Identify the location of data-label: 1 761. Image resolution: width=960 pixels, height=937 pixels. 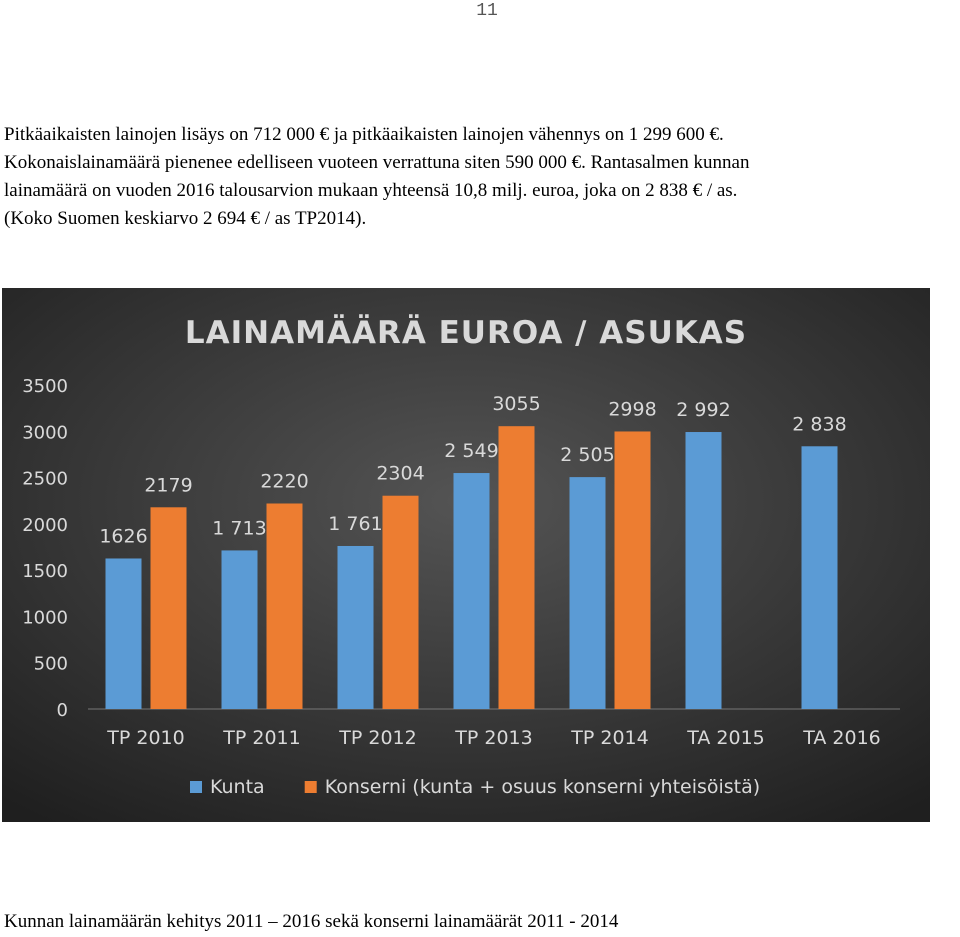
(355, 524).